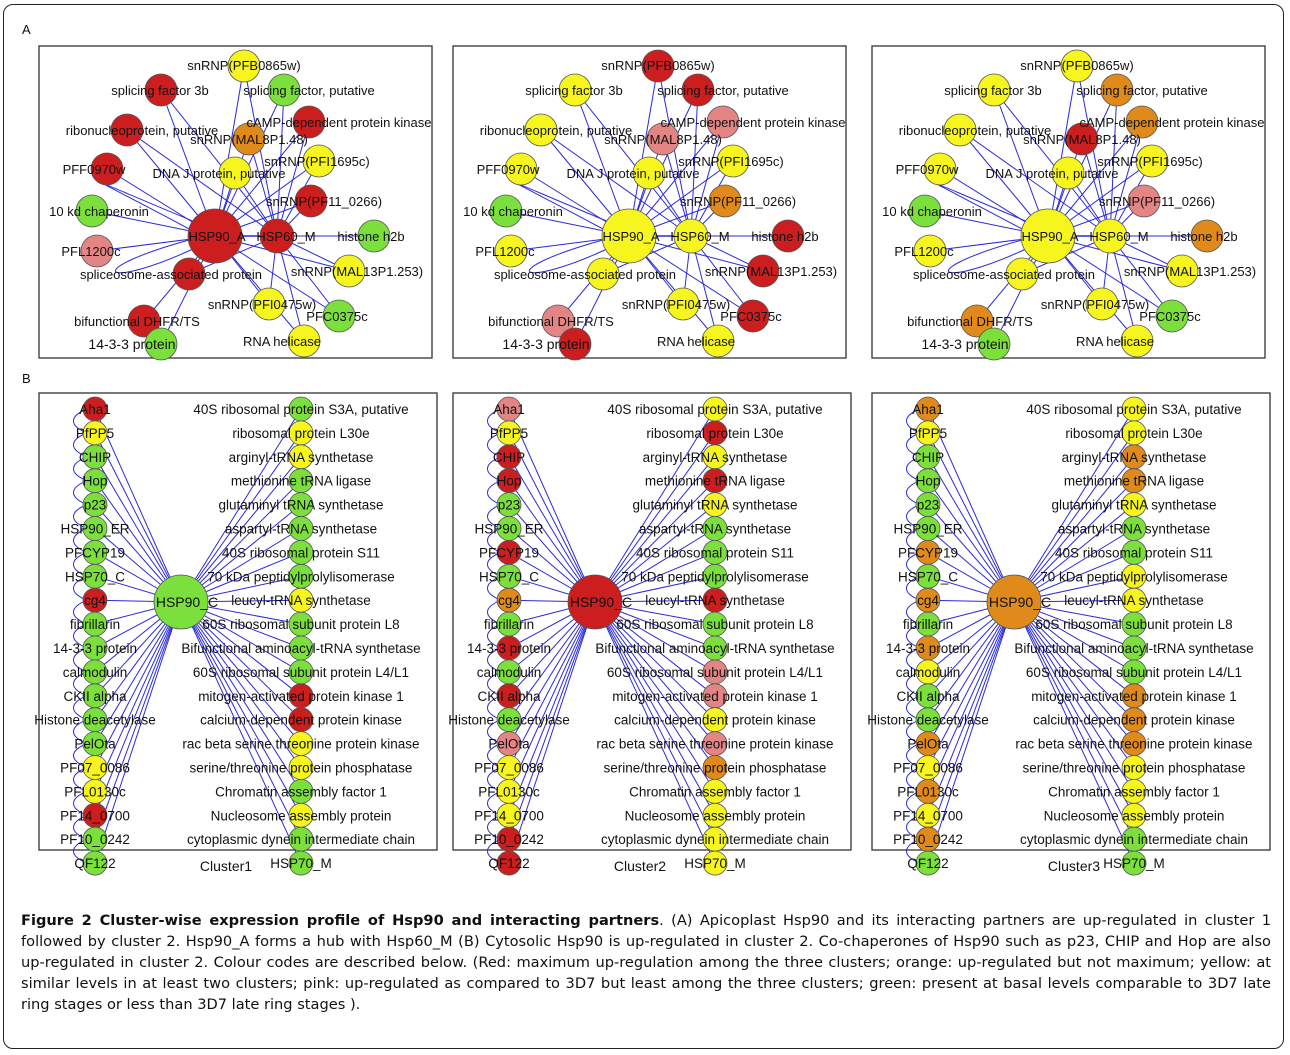  What do you see at coordinates (714, 744) in the screenshot?
I see `label-rac-beta-serine-threonine-protein-kinase: rac beta serine threonine protein kinase` at bounding box center [714, 744].